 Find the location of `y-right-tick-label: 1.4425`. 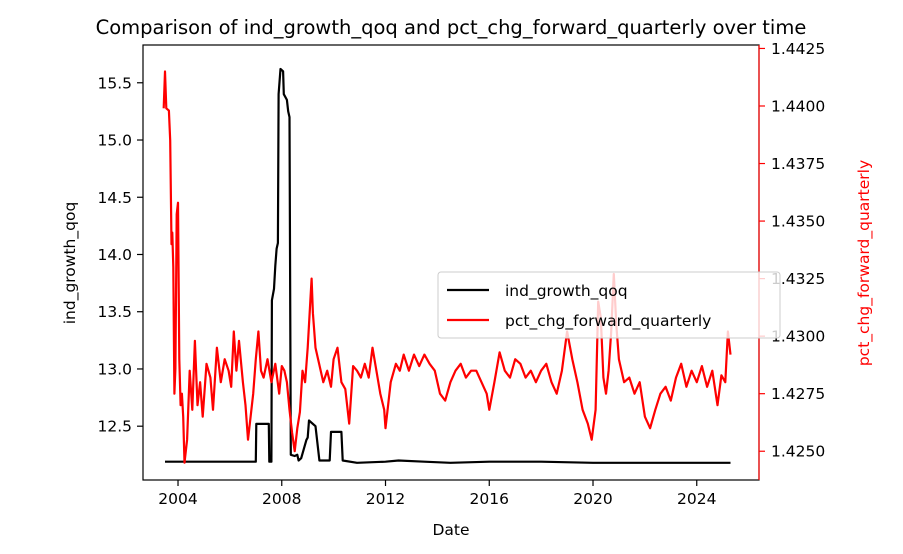

y-right-tick-label: 1.4425 is located at coordinates (798, 49).